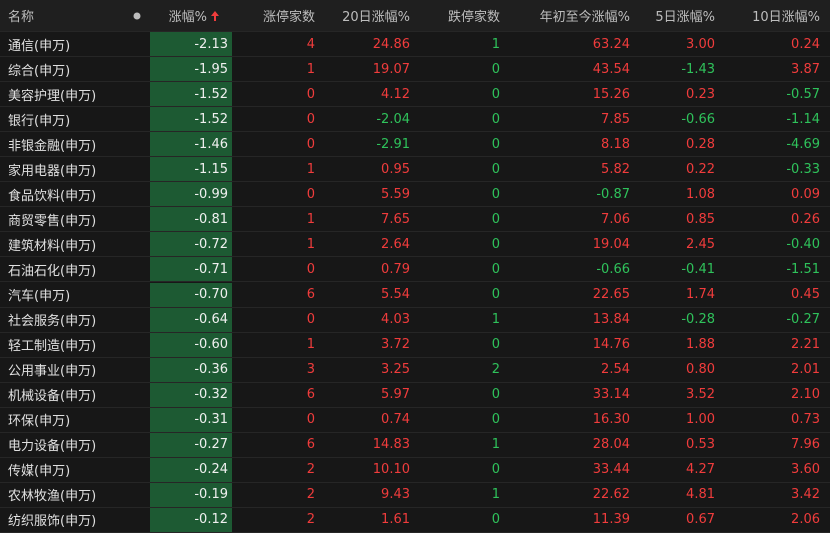  What do you see at coordinates (191, 419) in the screenshot?
I see `value-cell: -0.31` at bounding box center [191, 419].